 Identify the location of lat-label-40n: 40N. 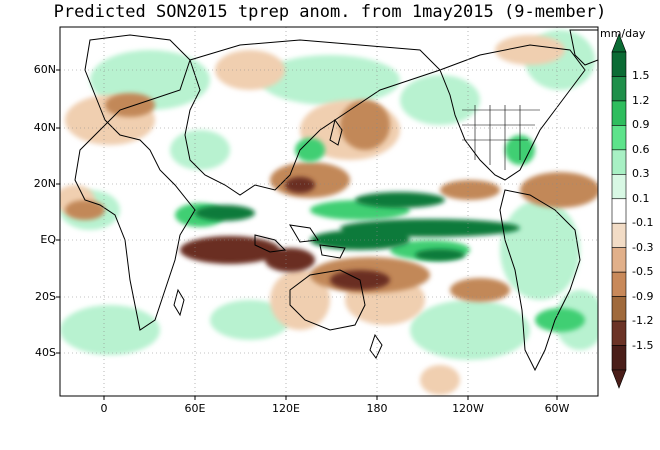
(44, 127).